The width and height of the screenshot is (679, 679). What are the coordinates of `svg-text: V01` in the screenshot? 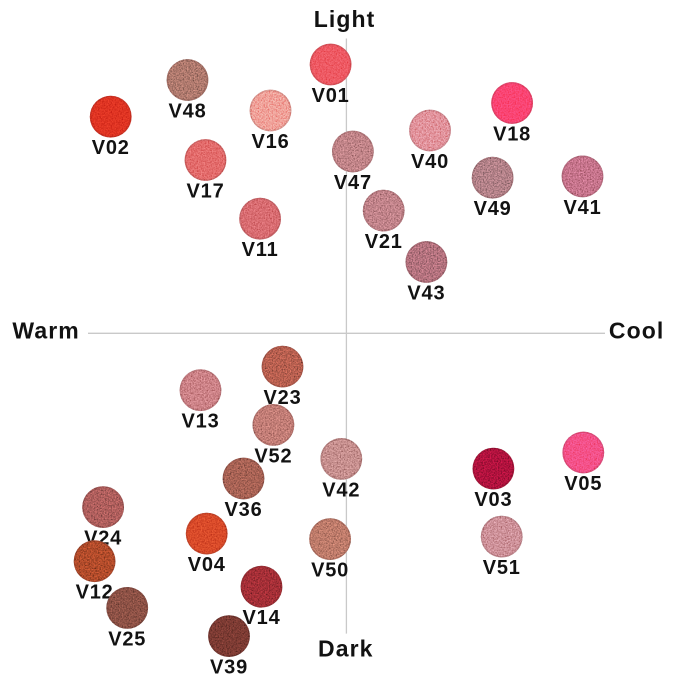 It's located at (331, 96).